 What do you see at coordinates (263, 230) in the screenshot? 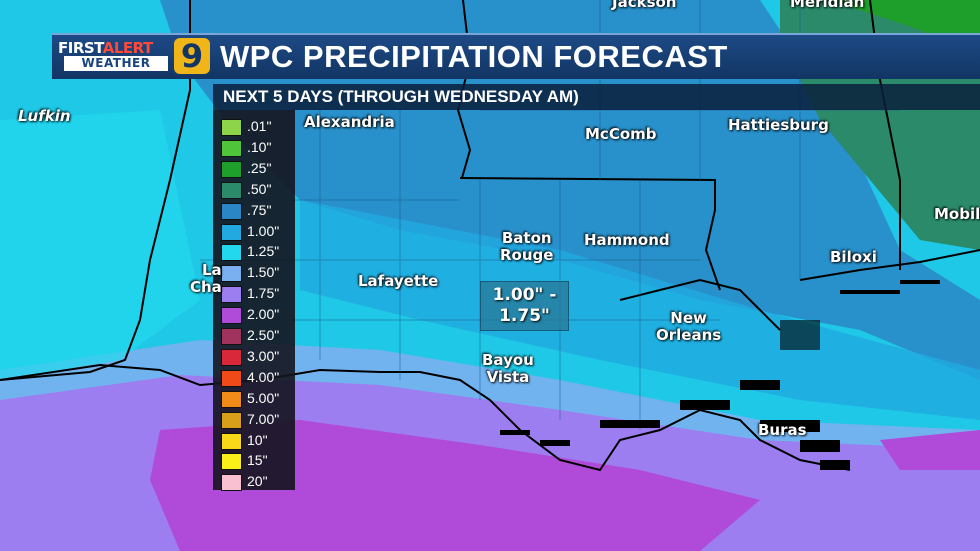
I see `legend-label: 1.00"` at bounding box center [263, 230].